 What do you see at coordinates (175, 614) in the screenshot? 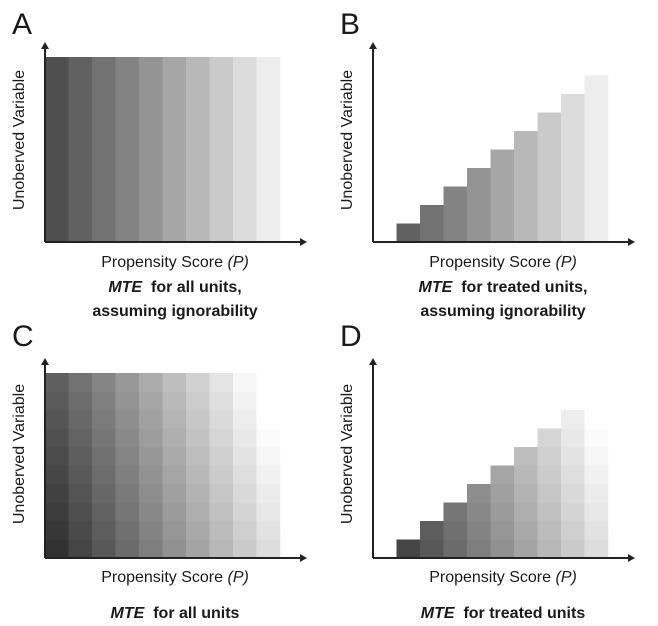
I see `caption-line-1: MTE for all units` at bounding box center [175, 614].